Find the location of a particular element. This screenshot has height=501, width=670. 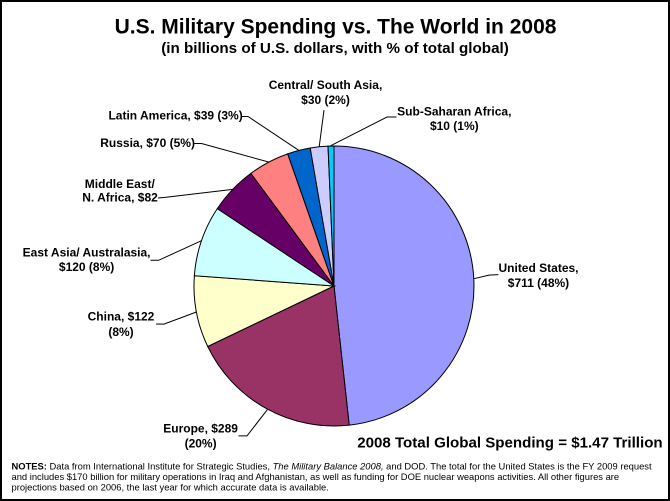

svg-text: $10 (1%) is located at coordinates (454, 126).